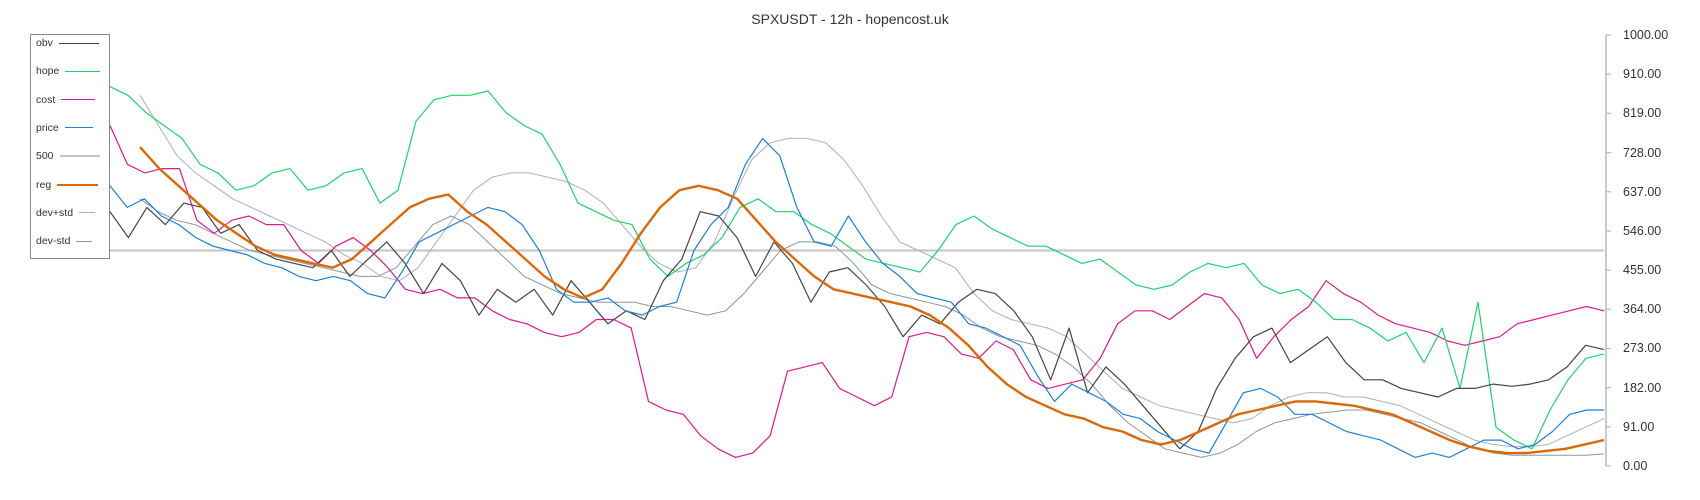 The height and width of the screenshot is (500, 1700). Describe the element at coordinates (1642, 387) in the screenshot. I see `y-tick-label: 182.00` at that location.